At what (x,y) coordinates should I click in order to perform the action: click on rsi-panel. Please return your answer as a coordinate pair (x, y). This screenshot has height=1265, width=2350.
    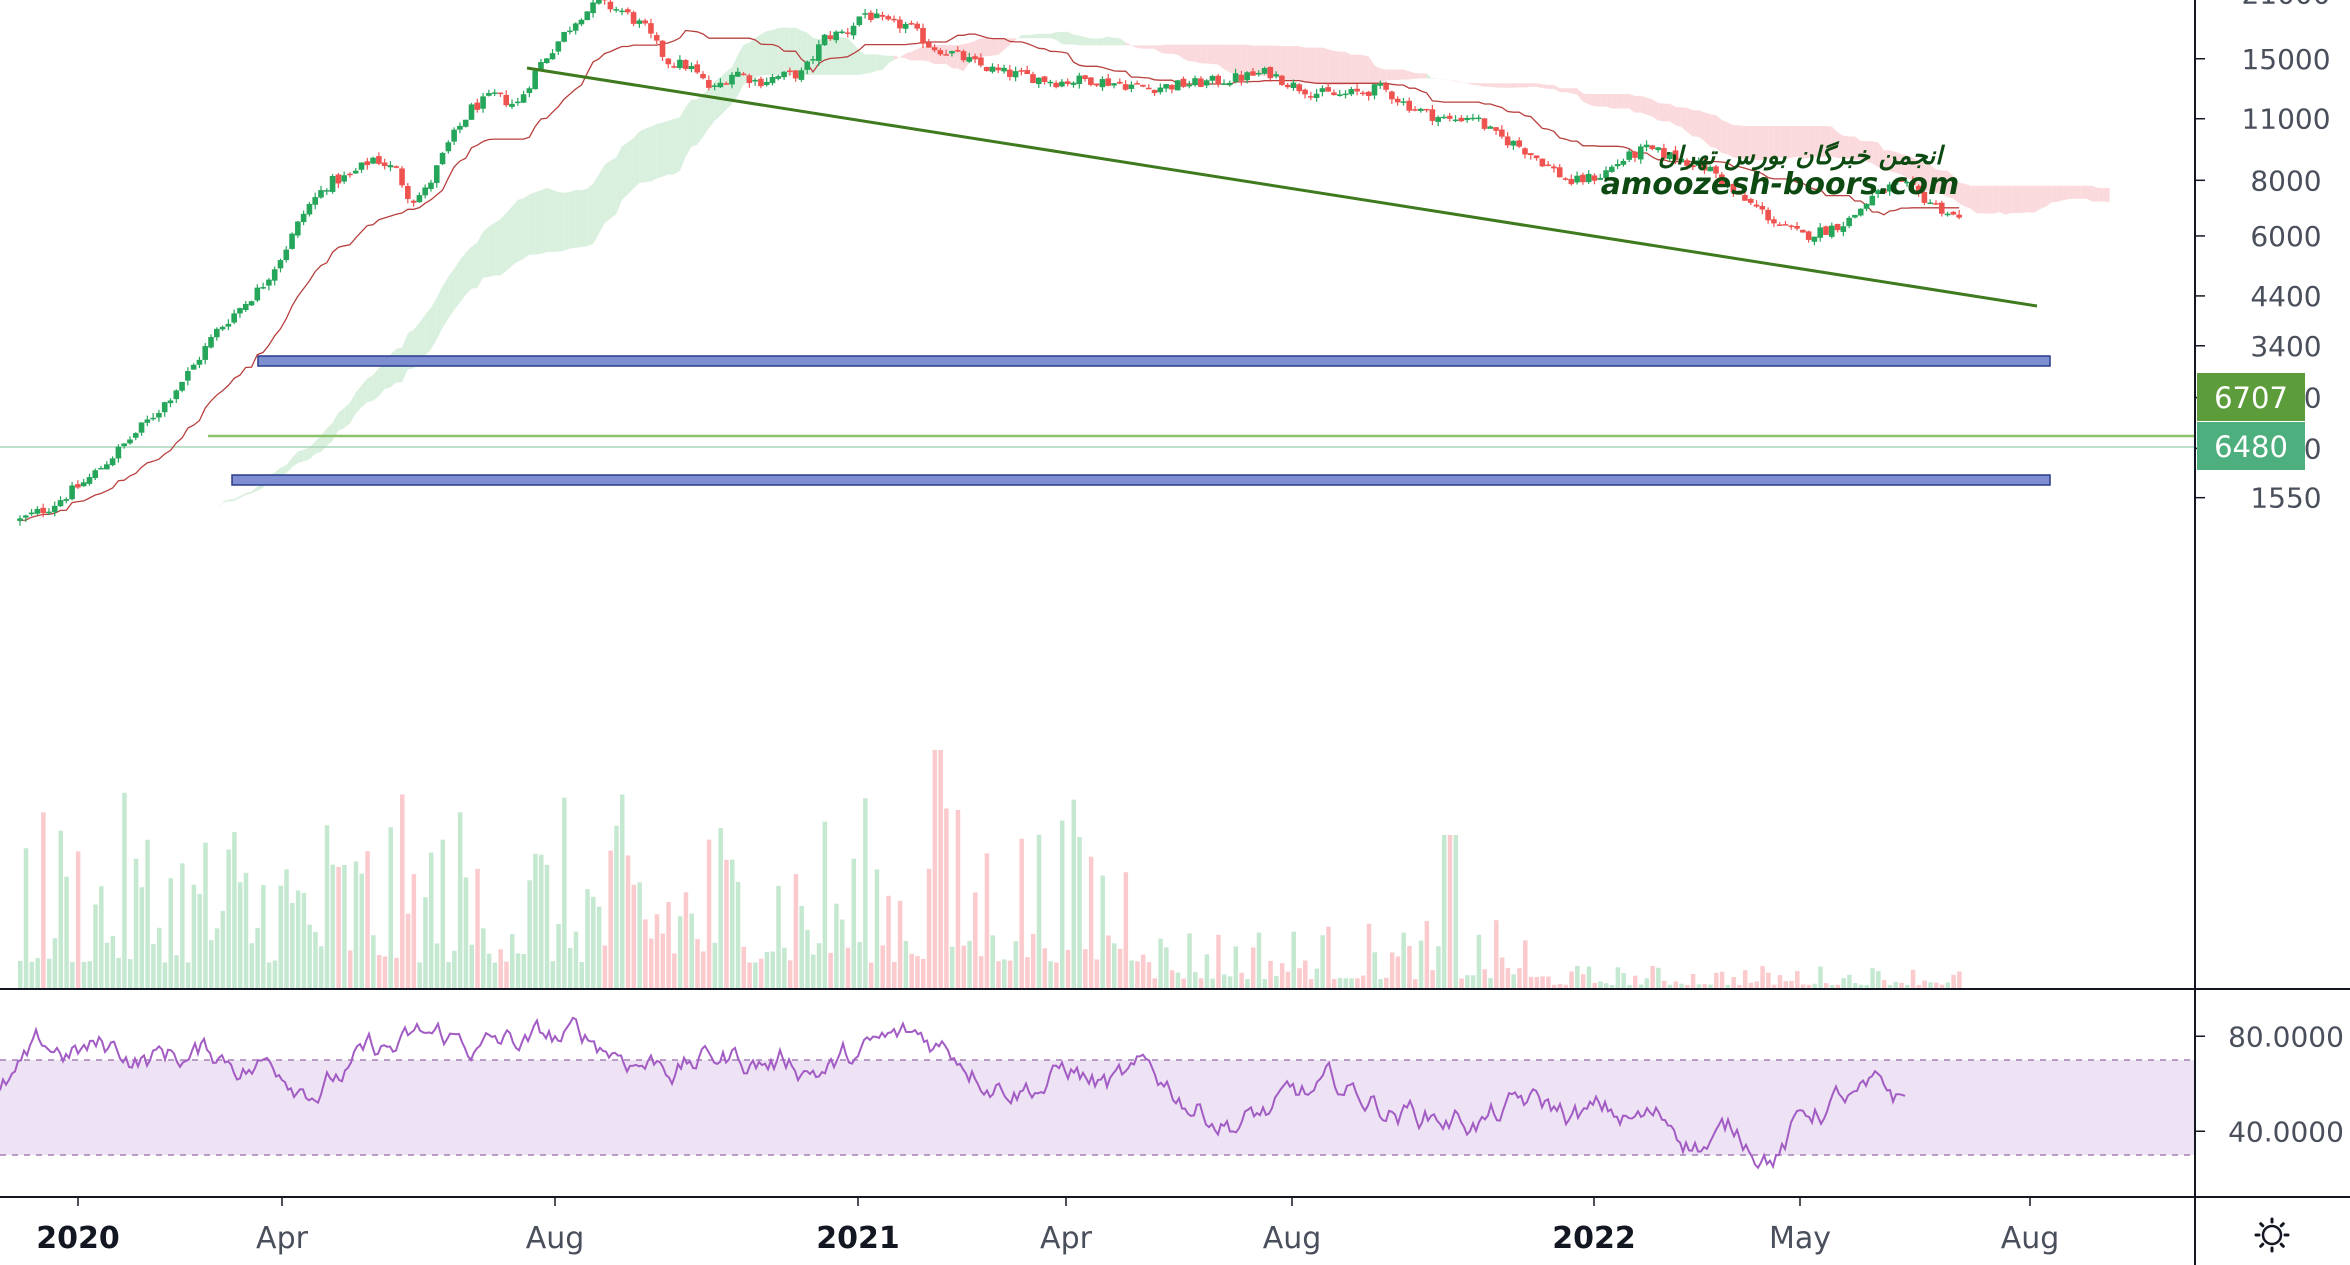
    Looking at the image, I should click on (1097, 1093).